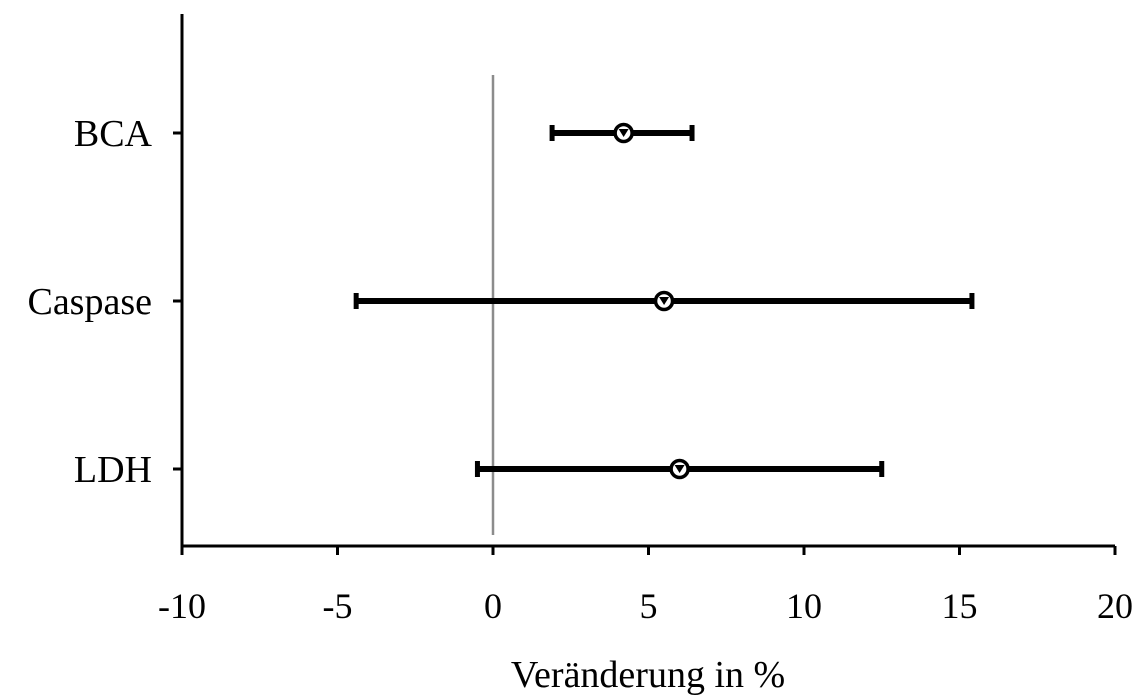 The height and width of the screenshot is (697, 1145). I want to click on x-tick-label: 20, so click(1115, 606).